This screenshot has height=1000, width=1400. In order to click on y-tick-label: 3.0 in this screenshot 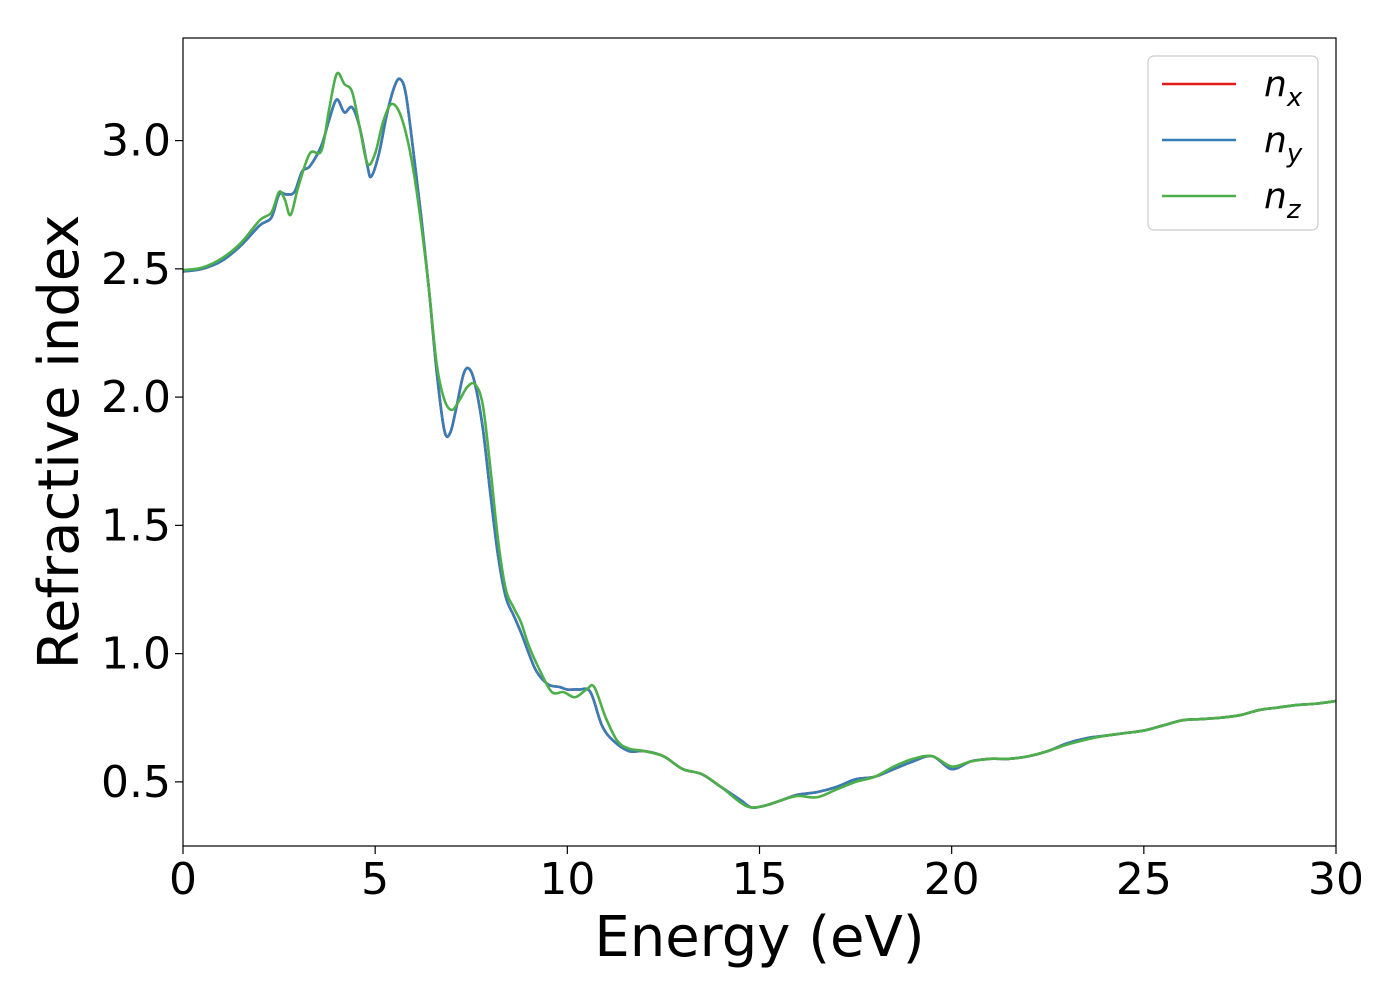, I will do `click(136, 141)`.